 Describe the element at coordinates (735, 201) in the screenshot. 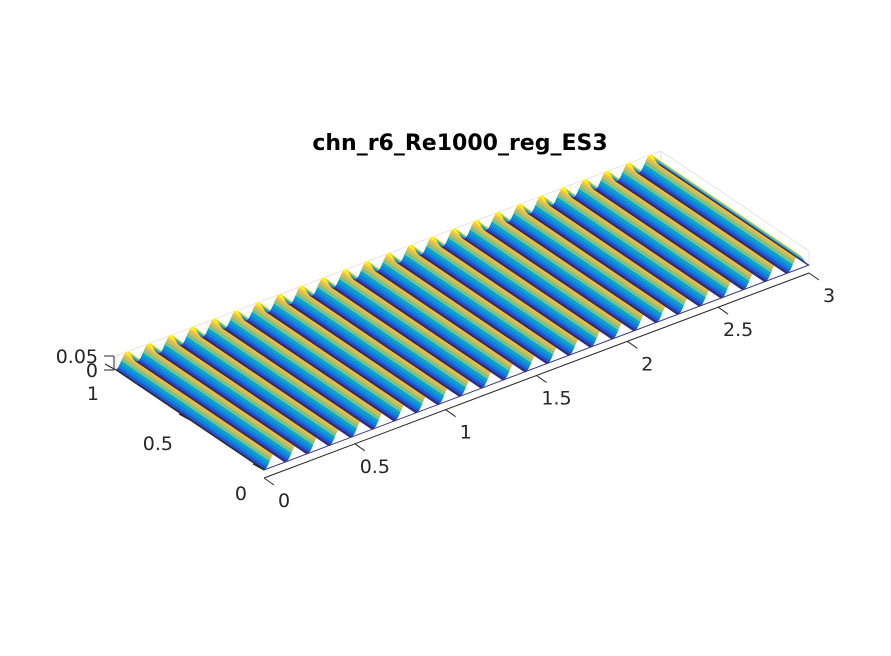

I see `box-edge` at that location.